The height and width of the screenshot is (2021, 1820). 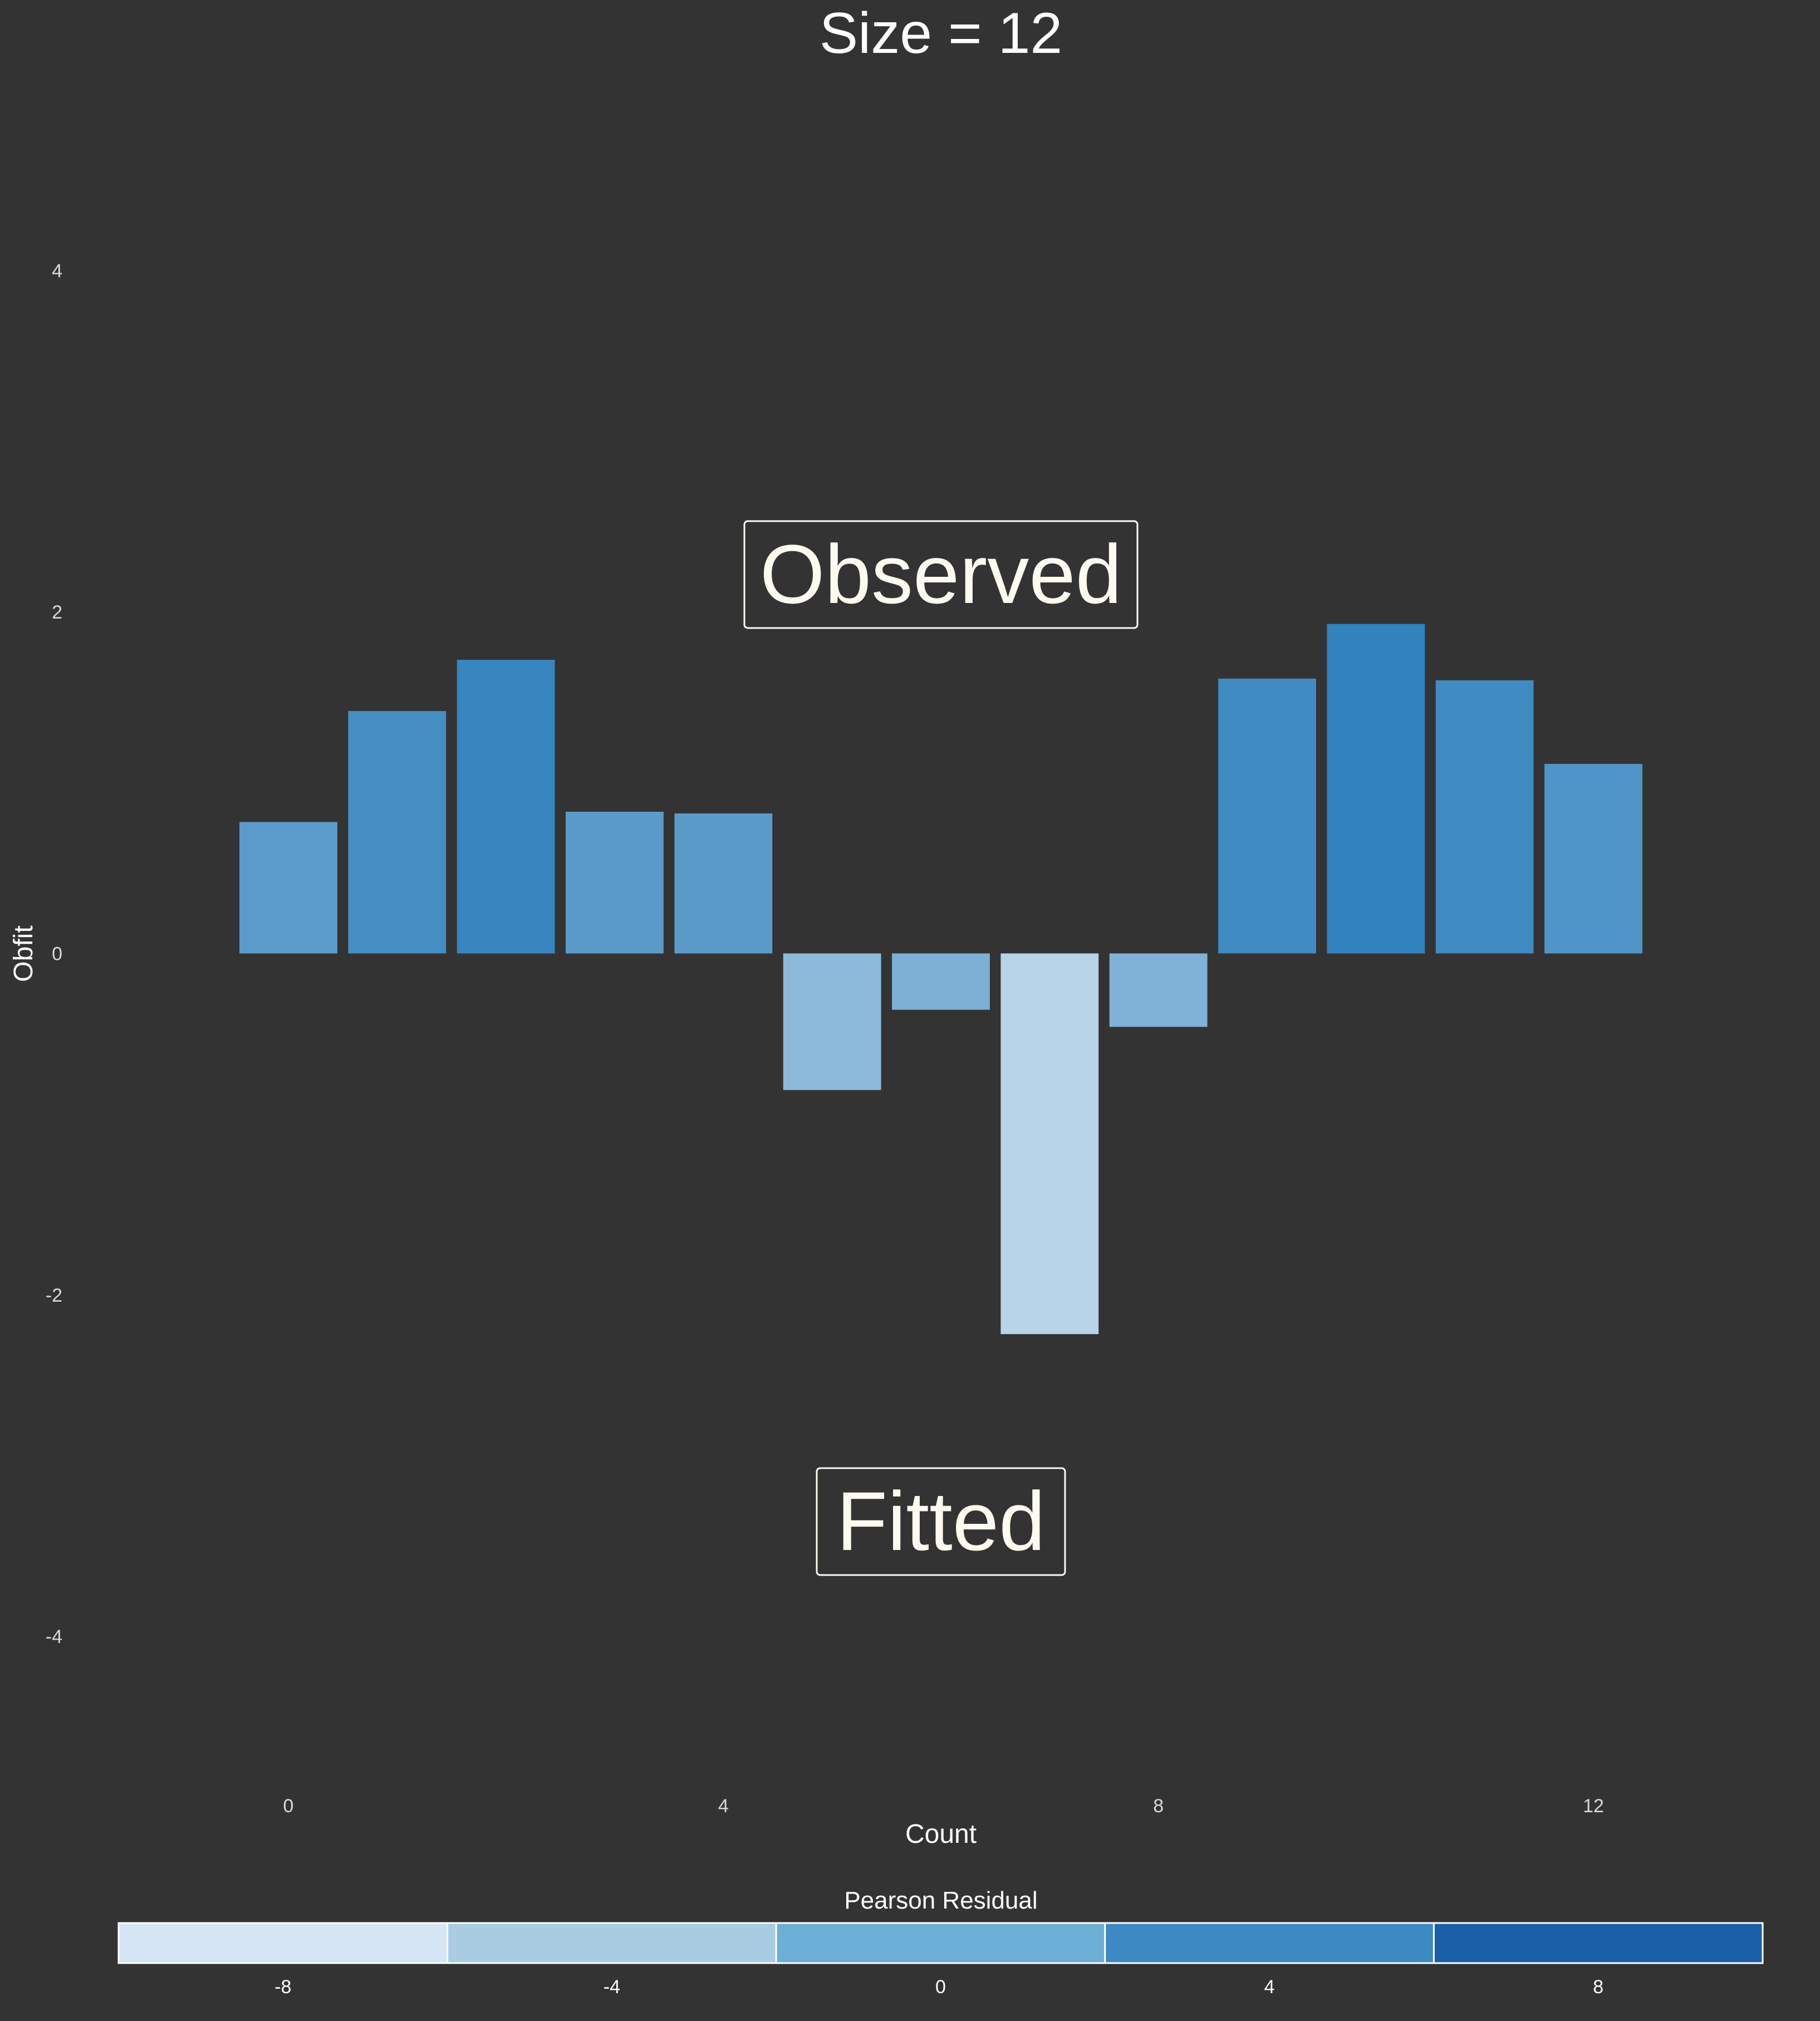 I want to click on y-tick-label: 4, so click(x=57, y=271).